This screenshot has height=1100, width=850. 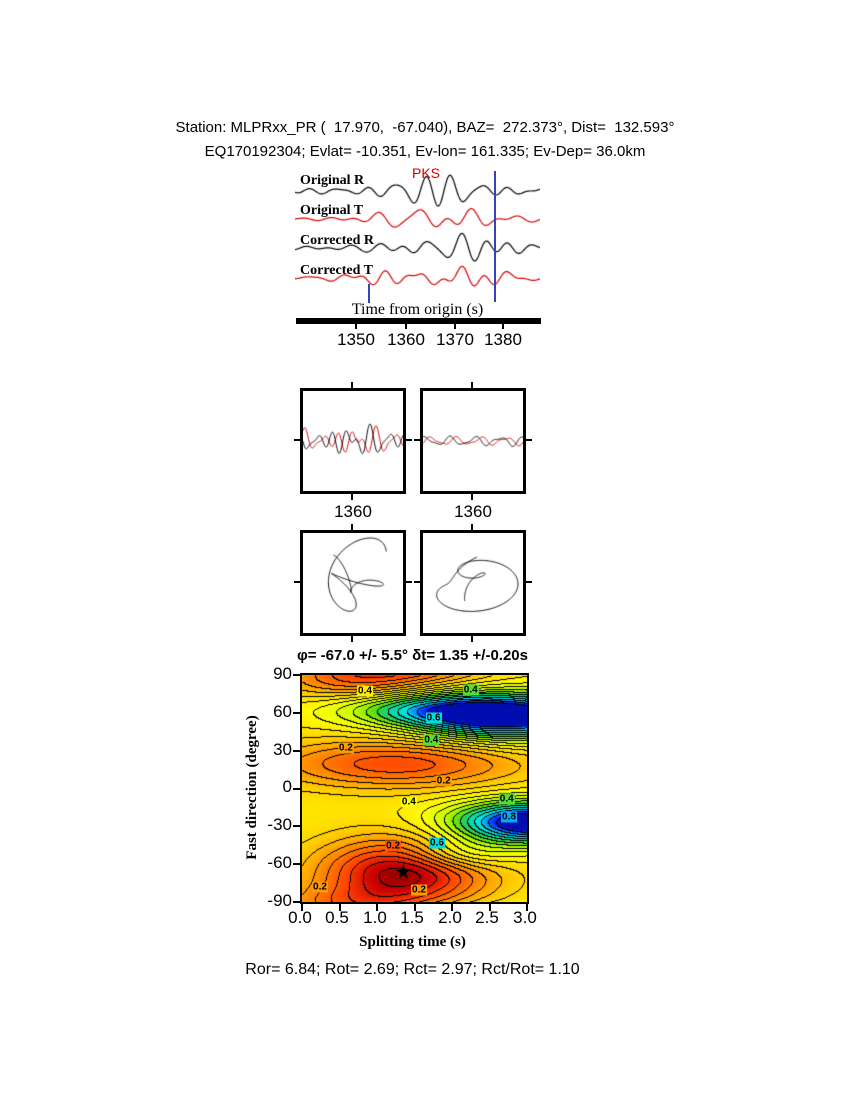 I want to click on y-tick-label: -90, so click(x=279, y=900).